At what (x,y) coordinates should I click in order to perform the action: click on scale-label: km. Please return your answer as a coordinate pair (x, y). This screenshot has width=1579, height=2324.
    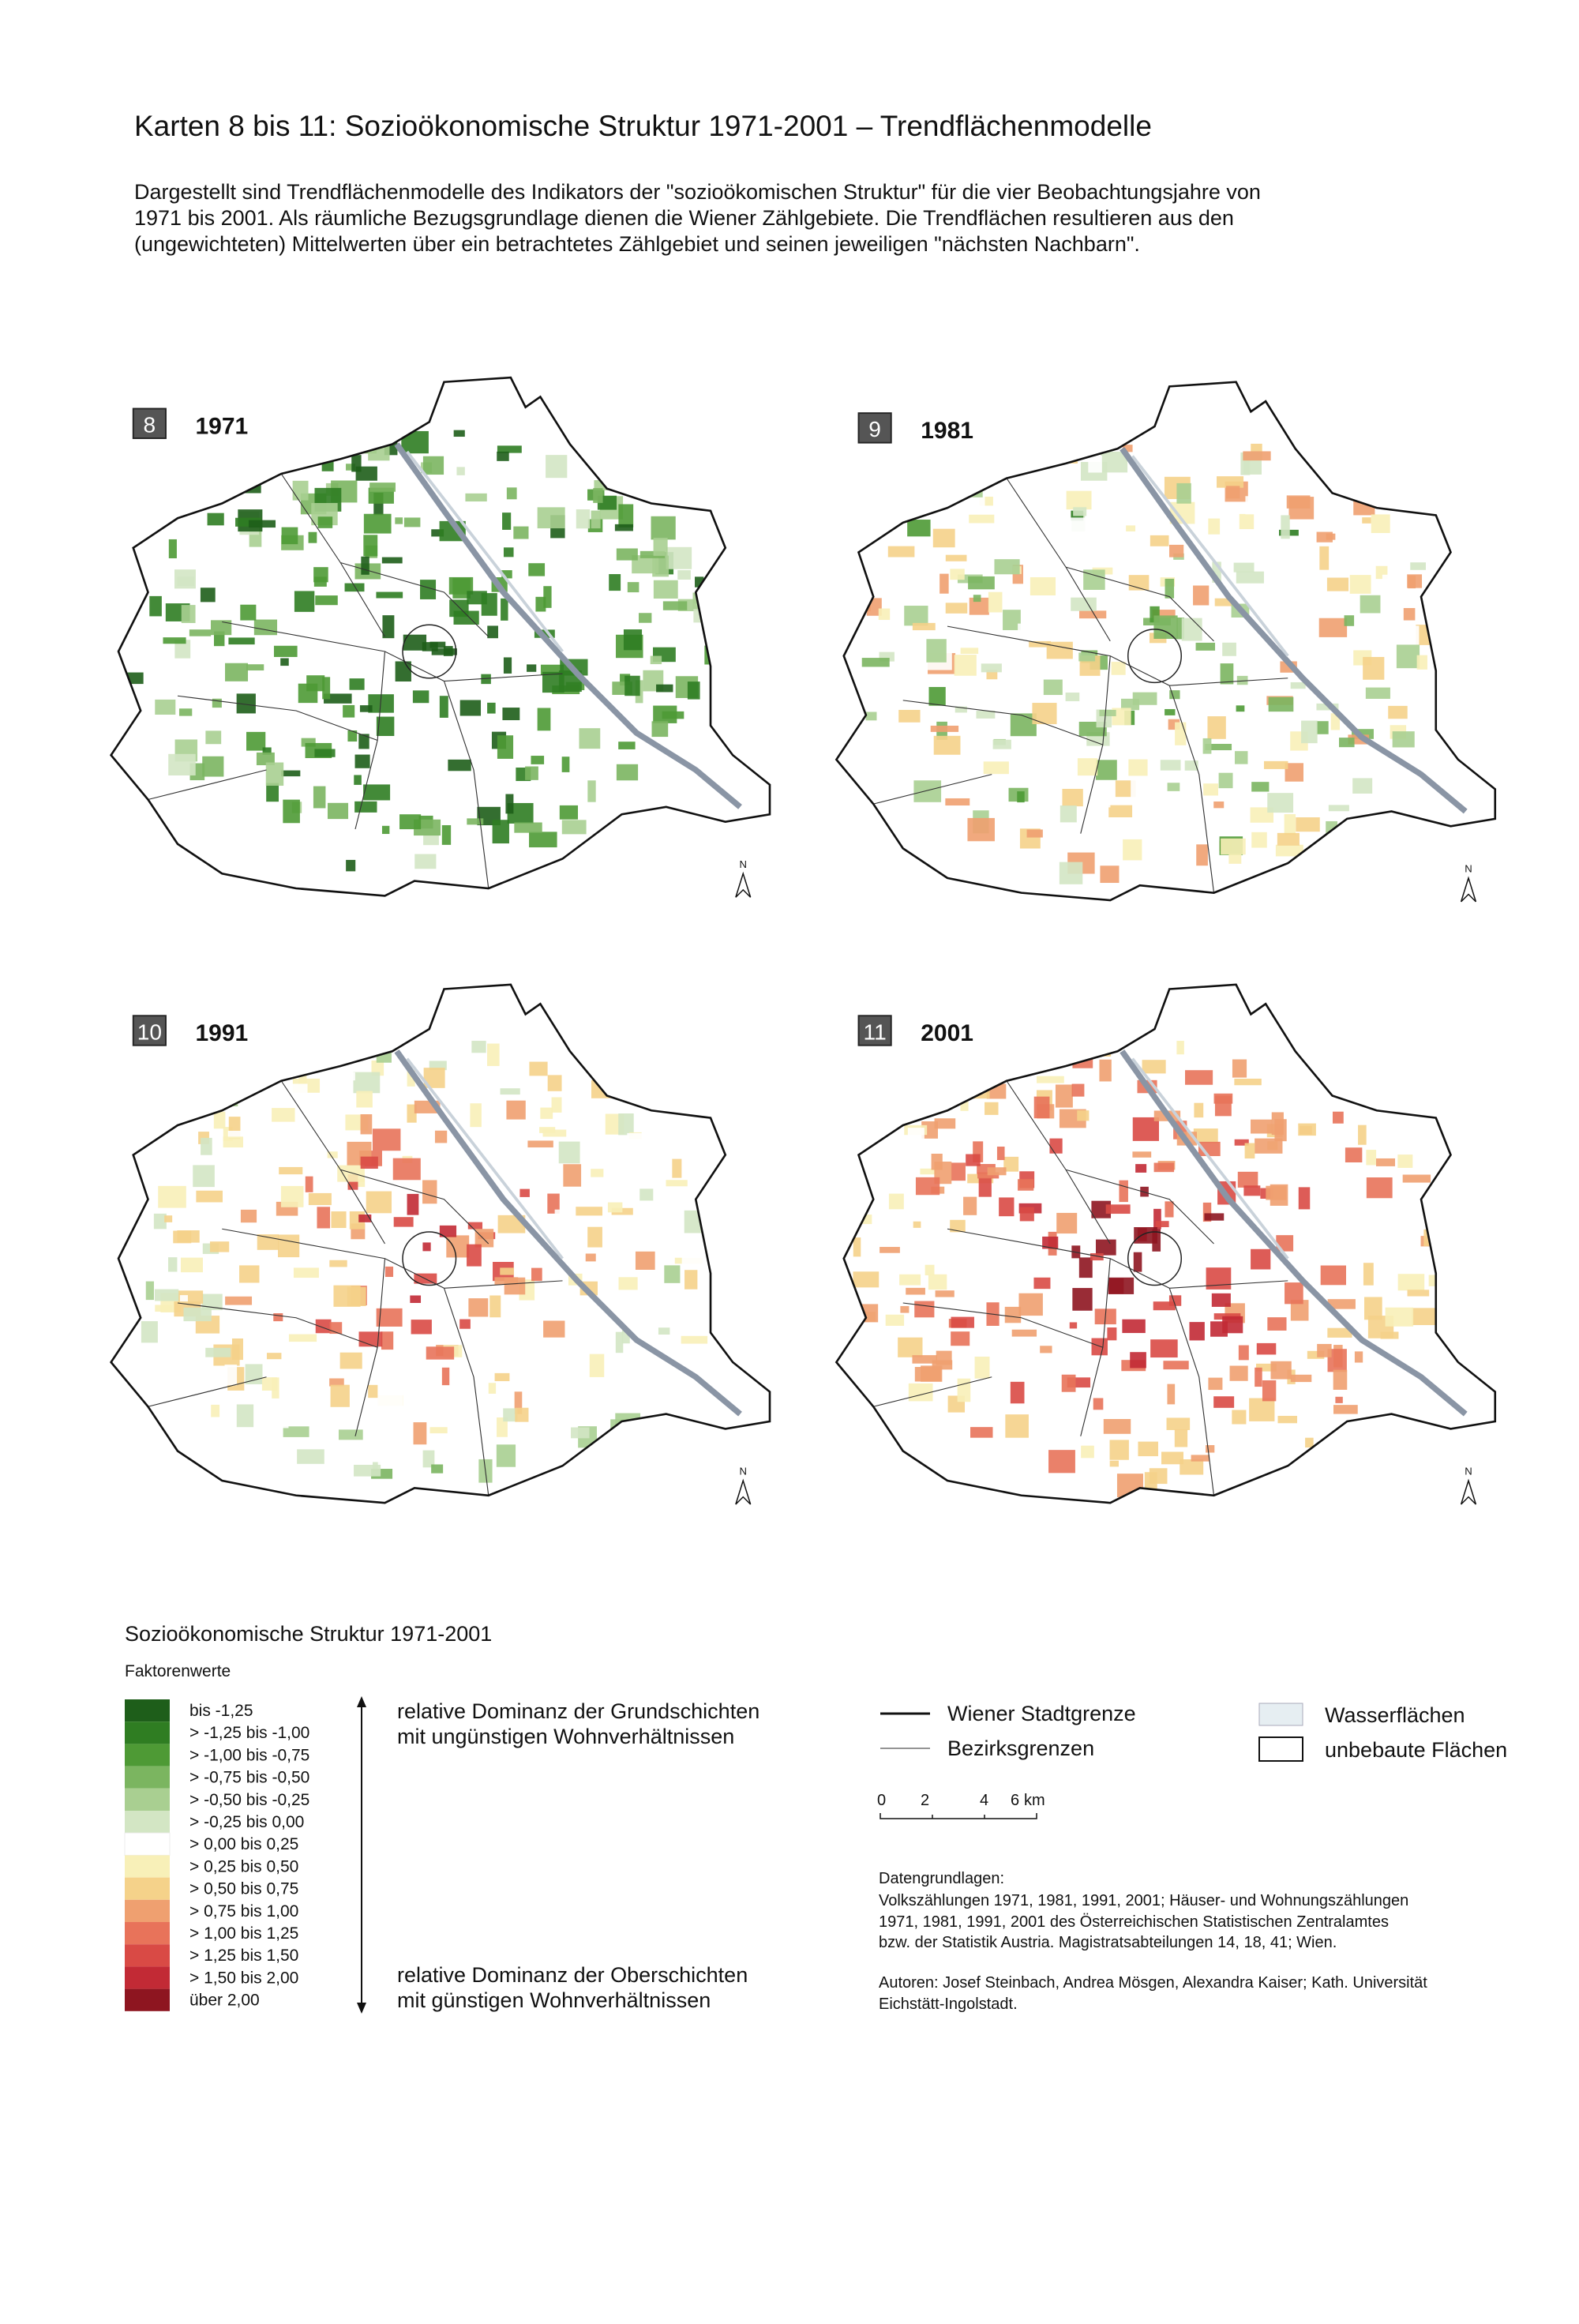
    Looking at the image, I should click on (1034, 1801).